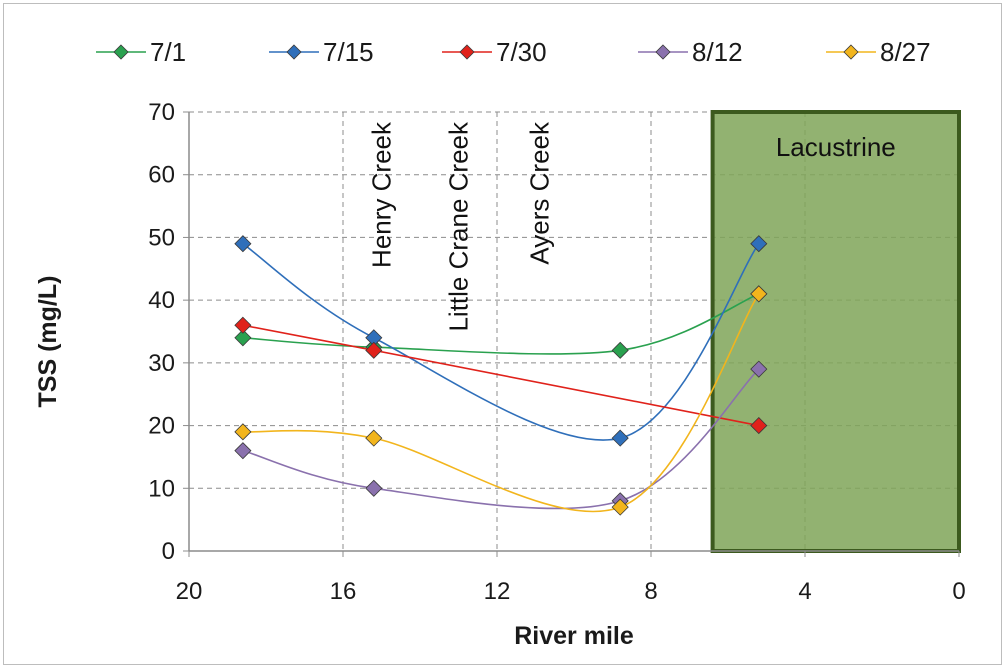 This screenshot has height=671, width=1007. What do you see at coordinates (958, 591) in the screenshot?
I see `x-tick-label: 0` at bounding box center [958, 591].